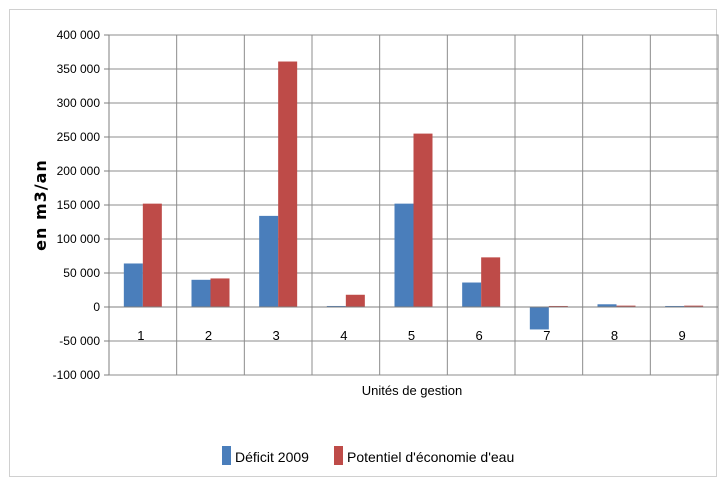 The width and height of the screenshot is (727, 484). Describe the element at coordinates (614, 335) in the screenshot. I see `x-category-label: 8` at that location.